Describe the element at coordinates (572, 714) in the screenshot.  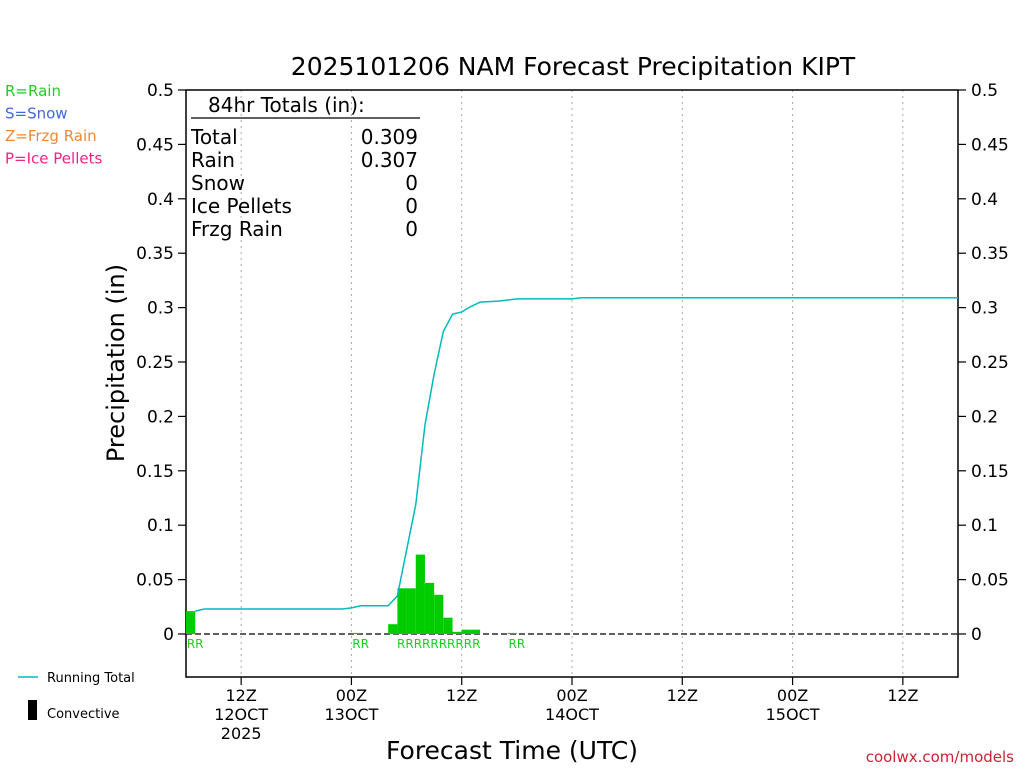
I see `x-tick-date-3: 14OCT` at that location.